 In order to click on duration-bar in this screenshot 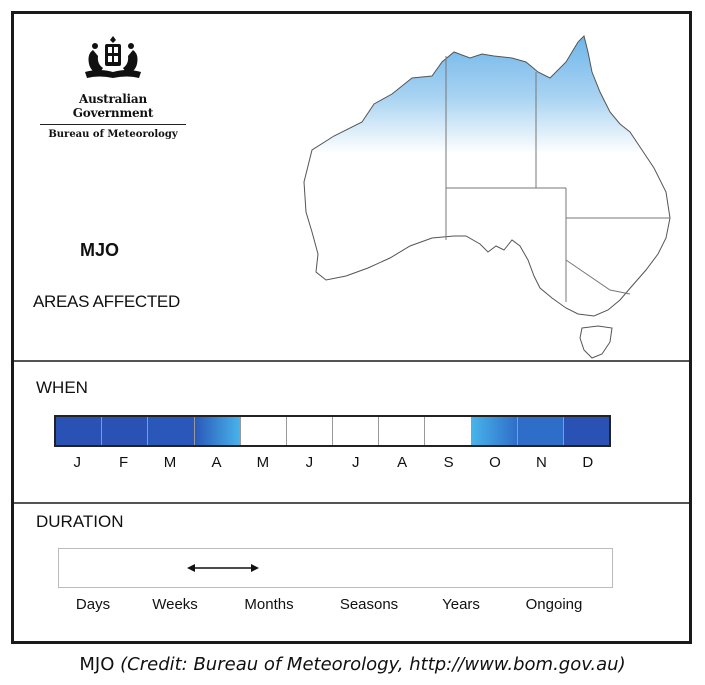, I will do `click(335, 568)`.